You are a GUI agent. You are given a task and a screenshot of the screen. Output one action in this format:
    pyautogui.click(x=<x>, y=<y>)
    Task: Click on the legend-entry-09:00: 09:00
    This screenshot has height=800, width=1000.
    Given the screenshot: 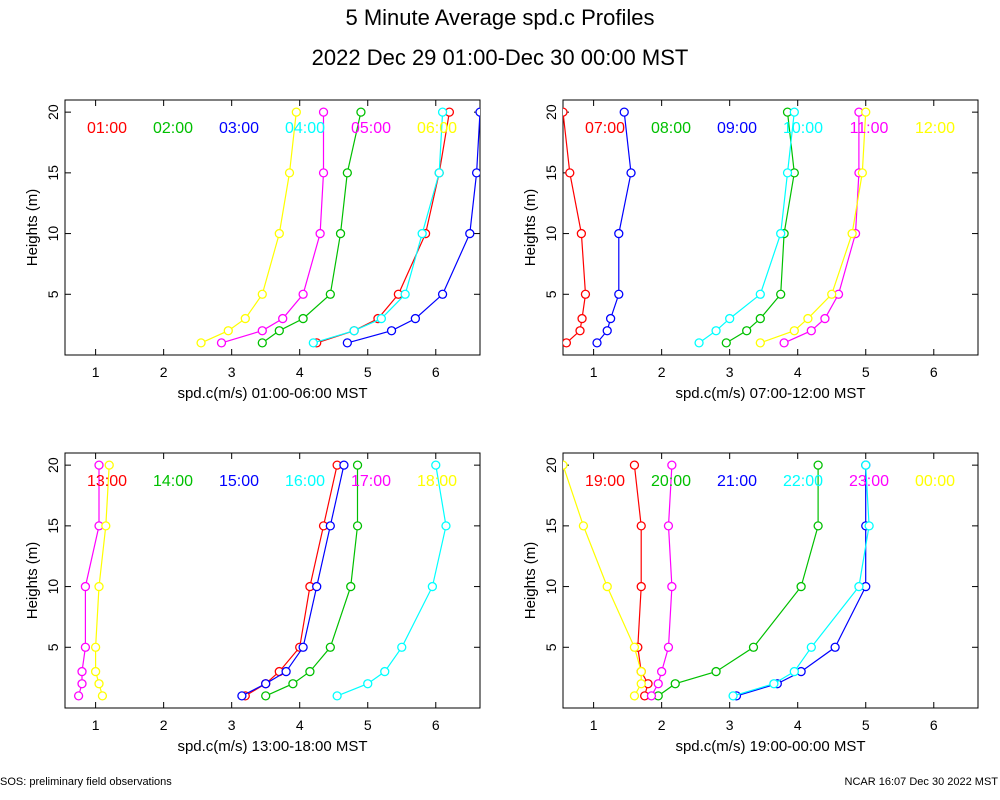 What is the action you would take?
    pyautogui.click(x=737, y=128)
    